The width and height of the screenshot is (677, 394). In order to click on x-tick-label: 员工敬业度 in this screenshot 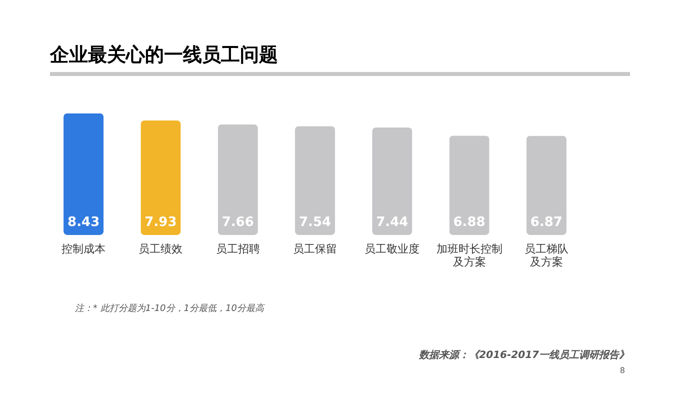, I will do `click(392, 249)`.